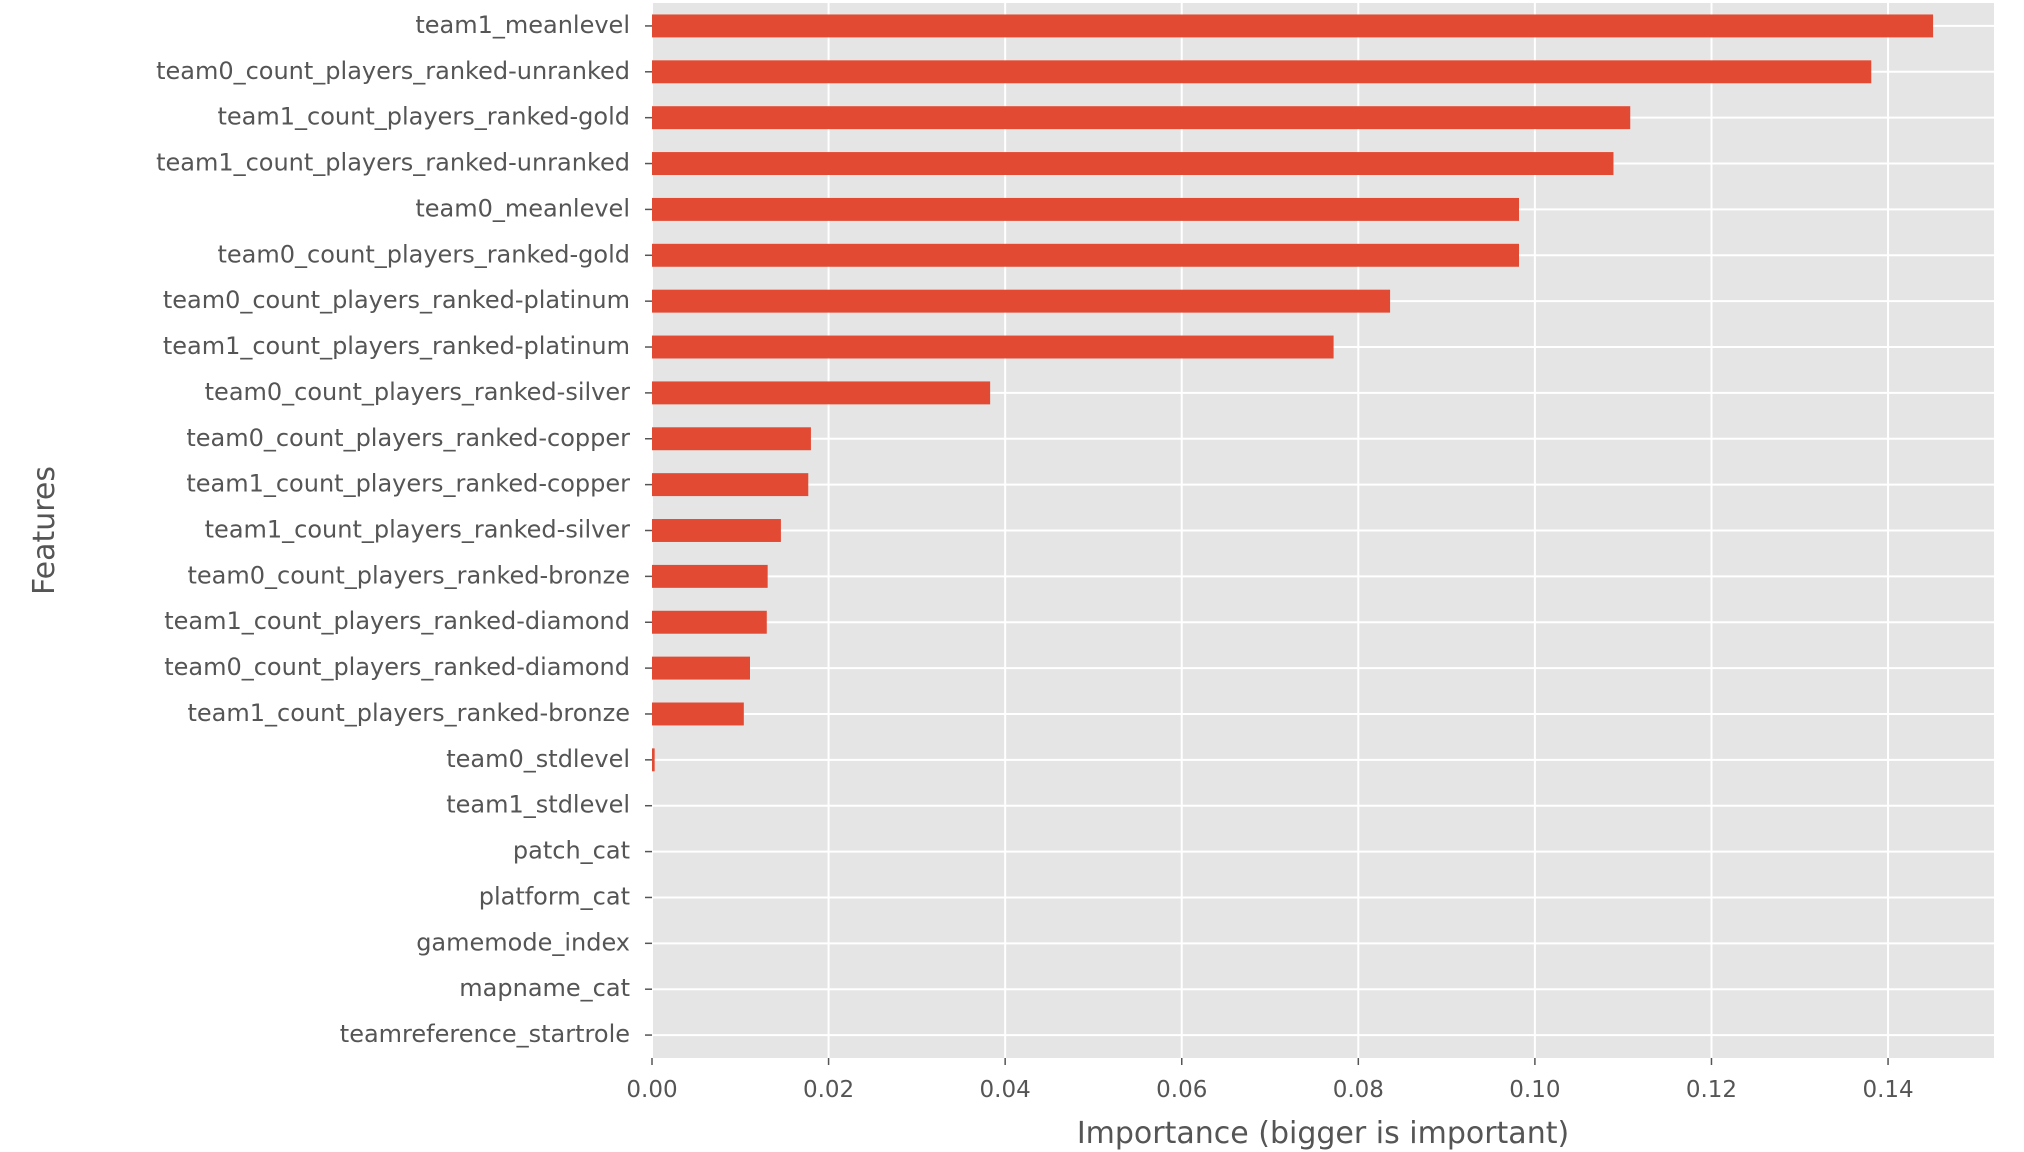  I want to click on y-axis-label: Features, so click(44, 530).